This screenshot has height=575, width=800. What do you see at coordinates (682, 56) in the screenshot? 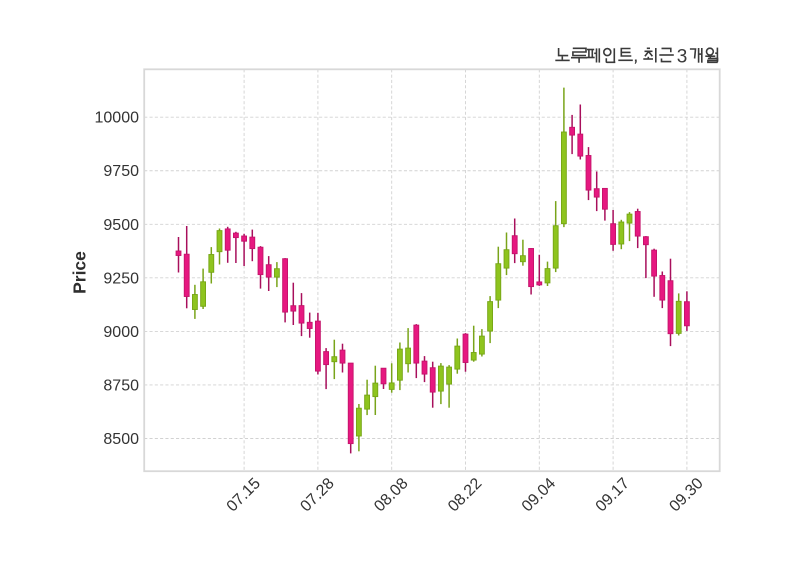
I see `svg-text: 3` at bounding box center [682, 56].